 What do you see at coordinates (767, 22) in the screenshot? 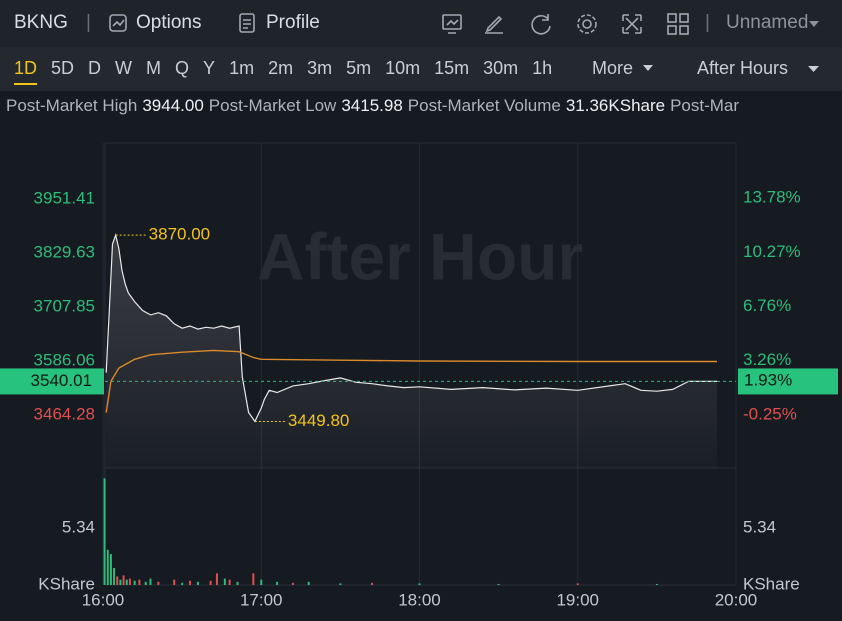
I see `layout-name: Unnamed` at bounding box center [767, 22].